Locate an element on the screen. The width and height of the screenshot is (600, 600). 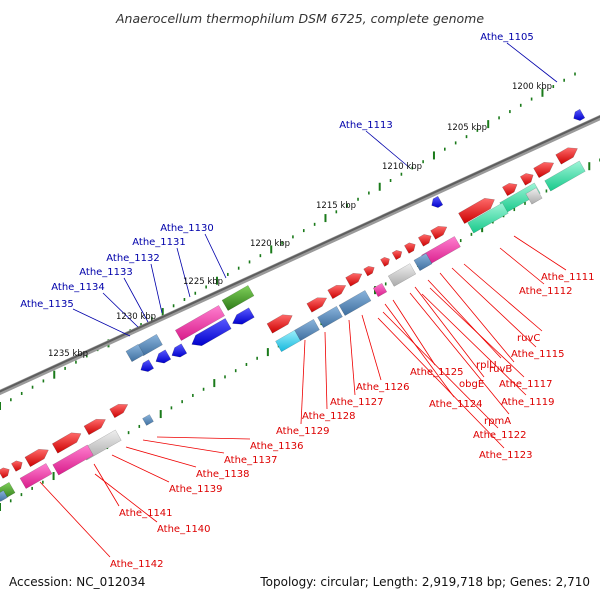
kbp-label: 1220 kbp is located at coordinates (270, 244).